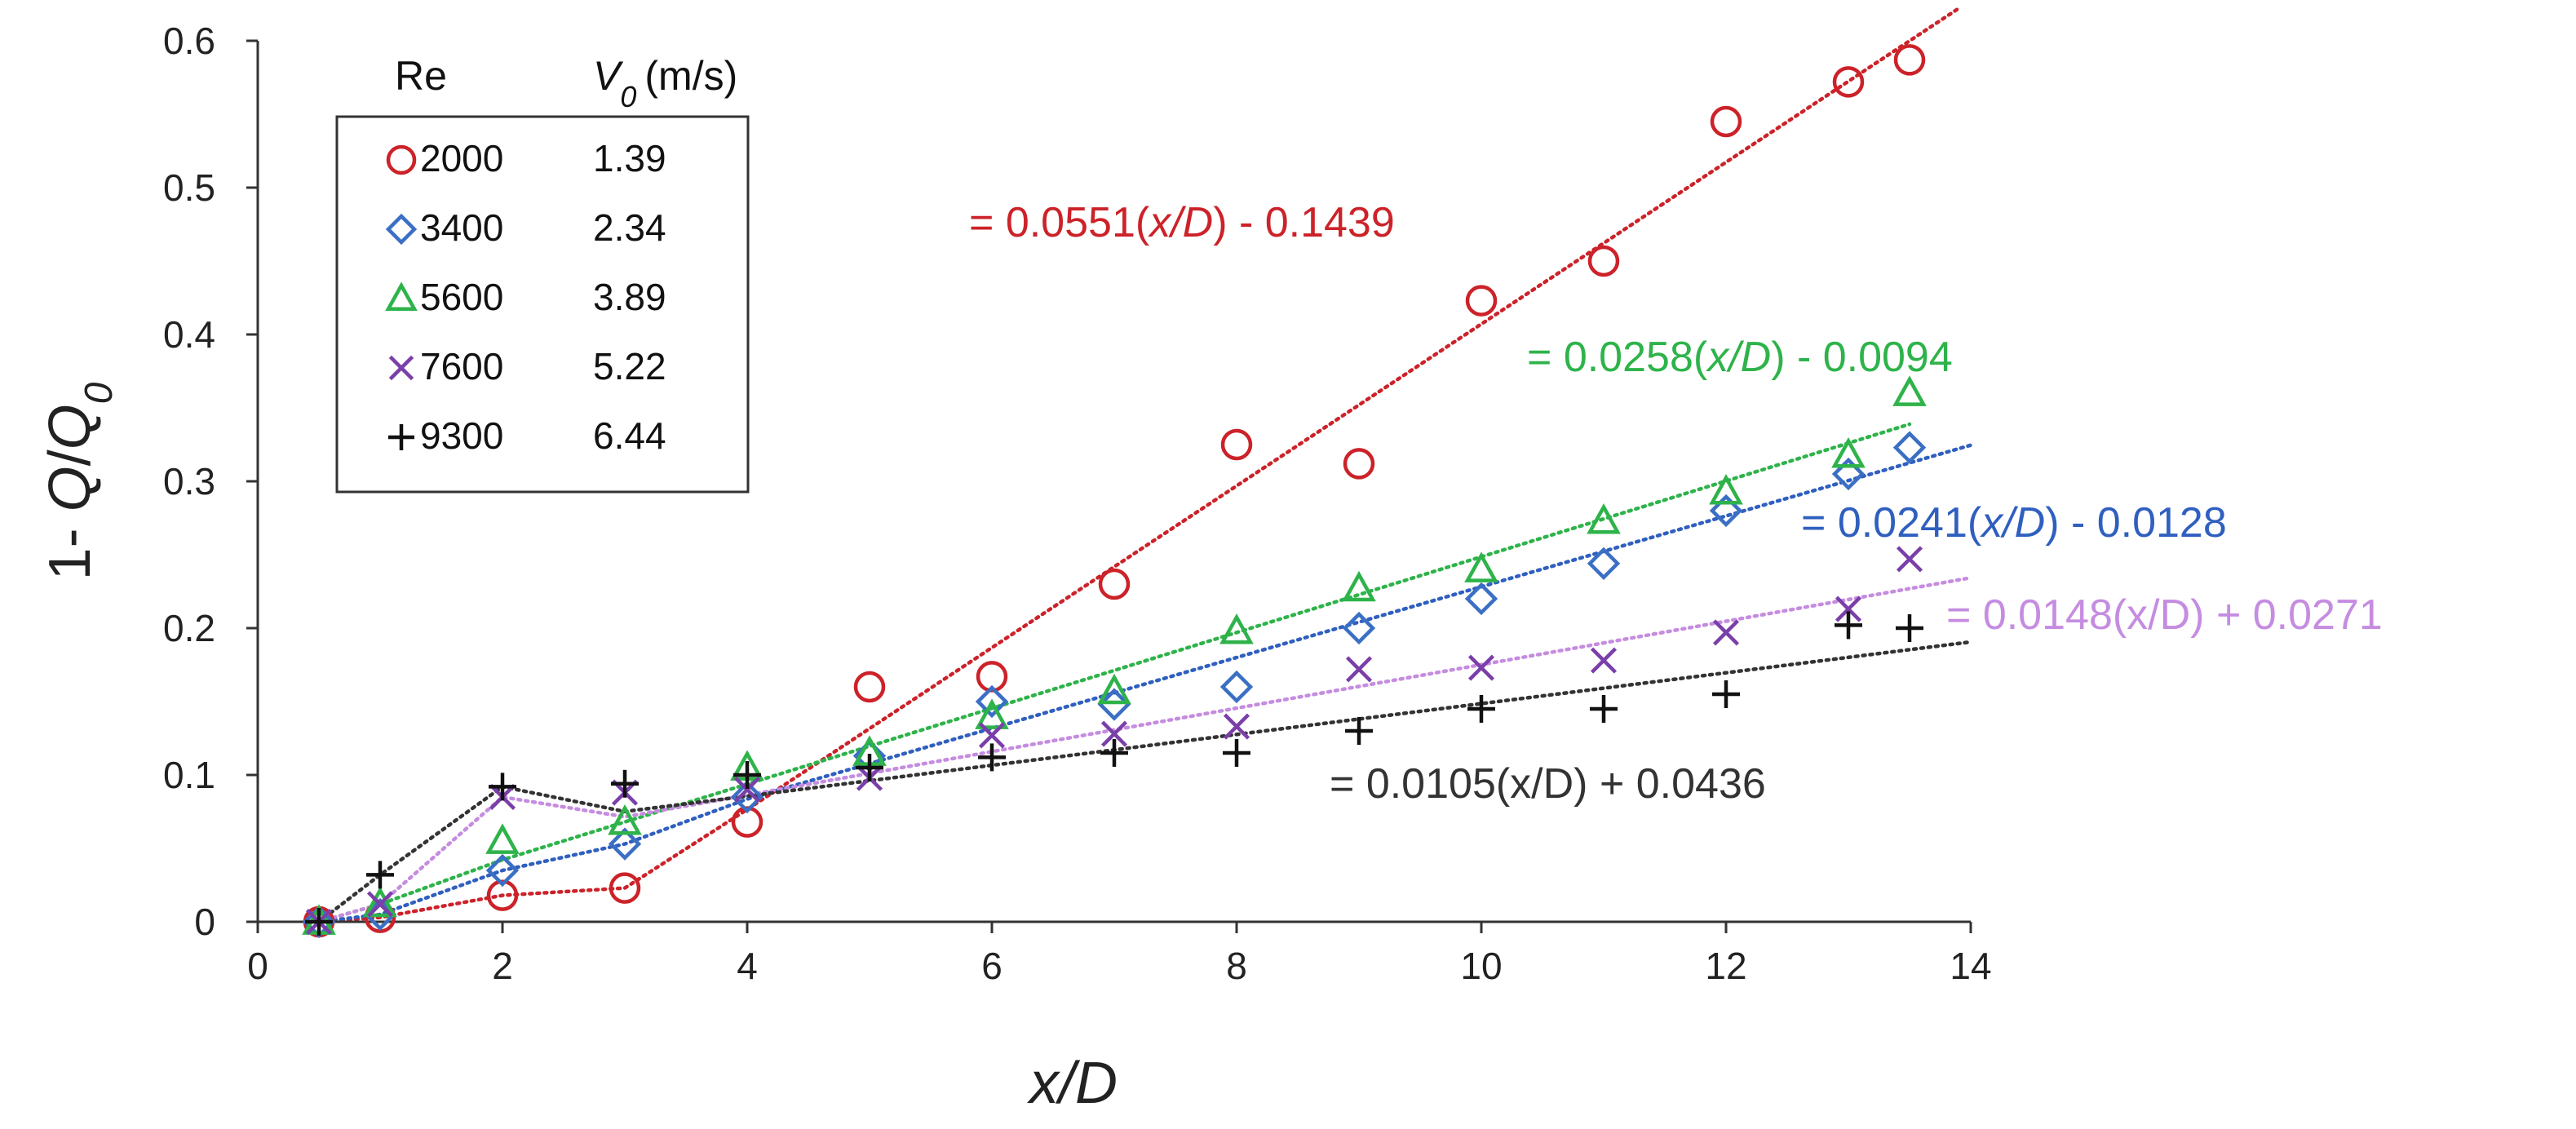 This screenshot has height=1129, width=2576. I want to click on trend-equation-9300: = 0.0105(x/D) + 0.0436, so click(1548, 784).